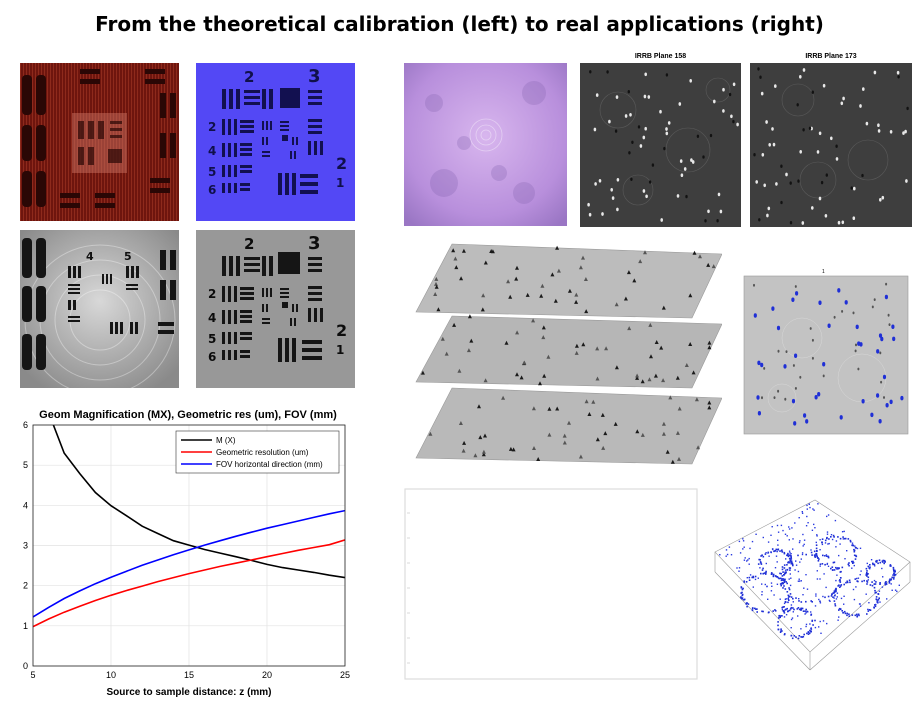  I want to click on x-tick-label: 5, so click(32, 675).